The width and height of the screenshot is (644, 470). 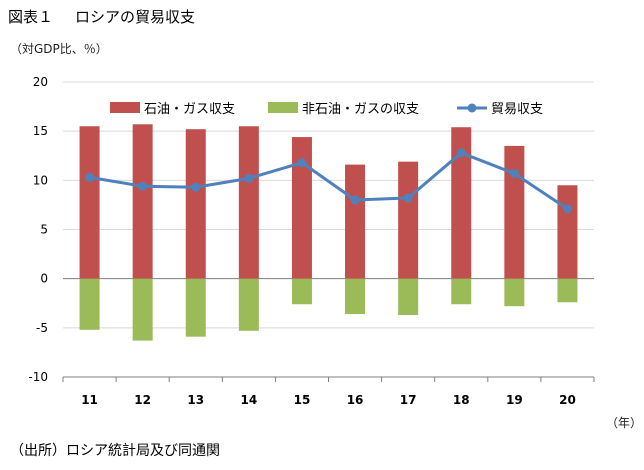 I want to click on y-tick-label: 5, so click(x=44, y=230).